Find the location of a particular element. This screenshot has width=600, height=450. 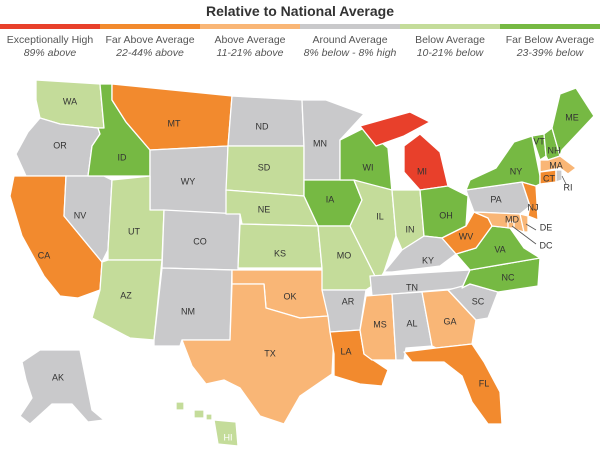

state-label-nc: NC is located at coordinates (508, 277).